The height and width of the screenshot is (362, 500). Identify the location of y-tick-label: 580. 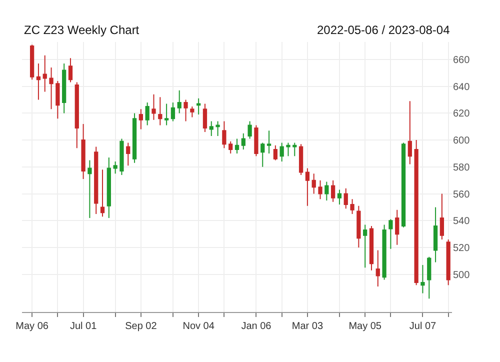
(461, 168).